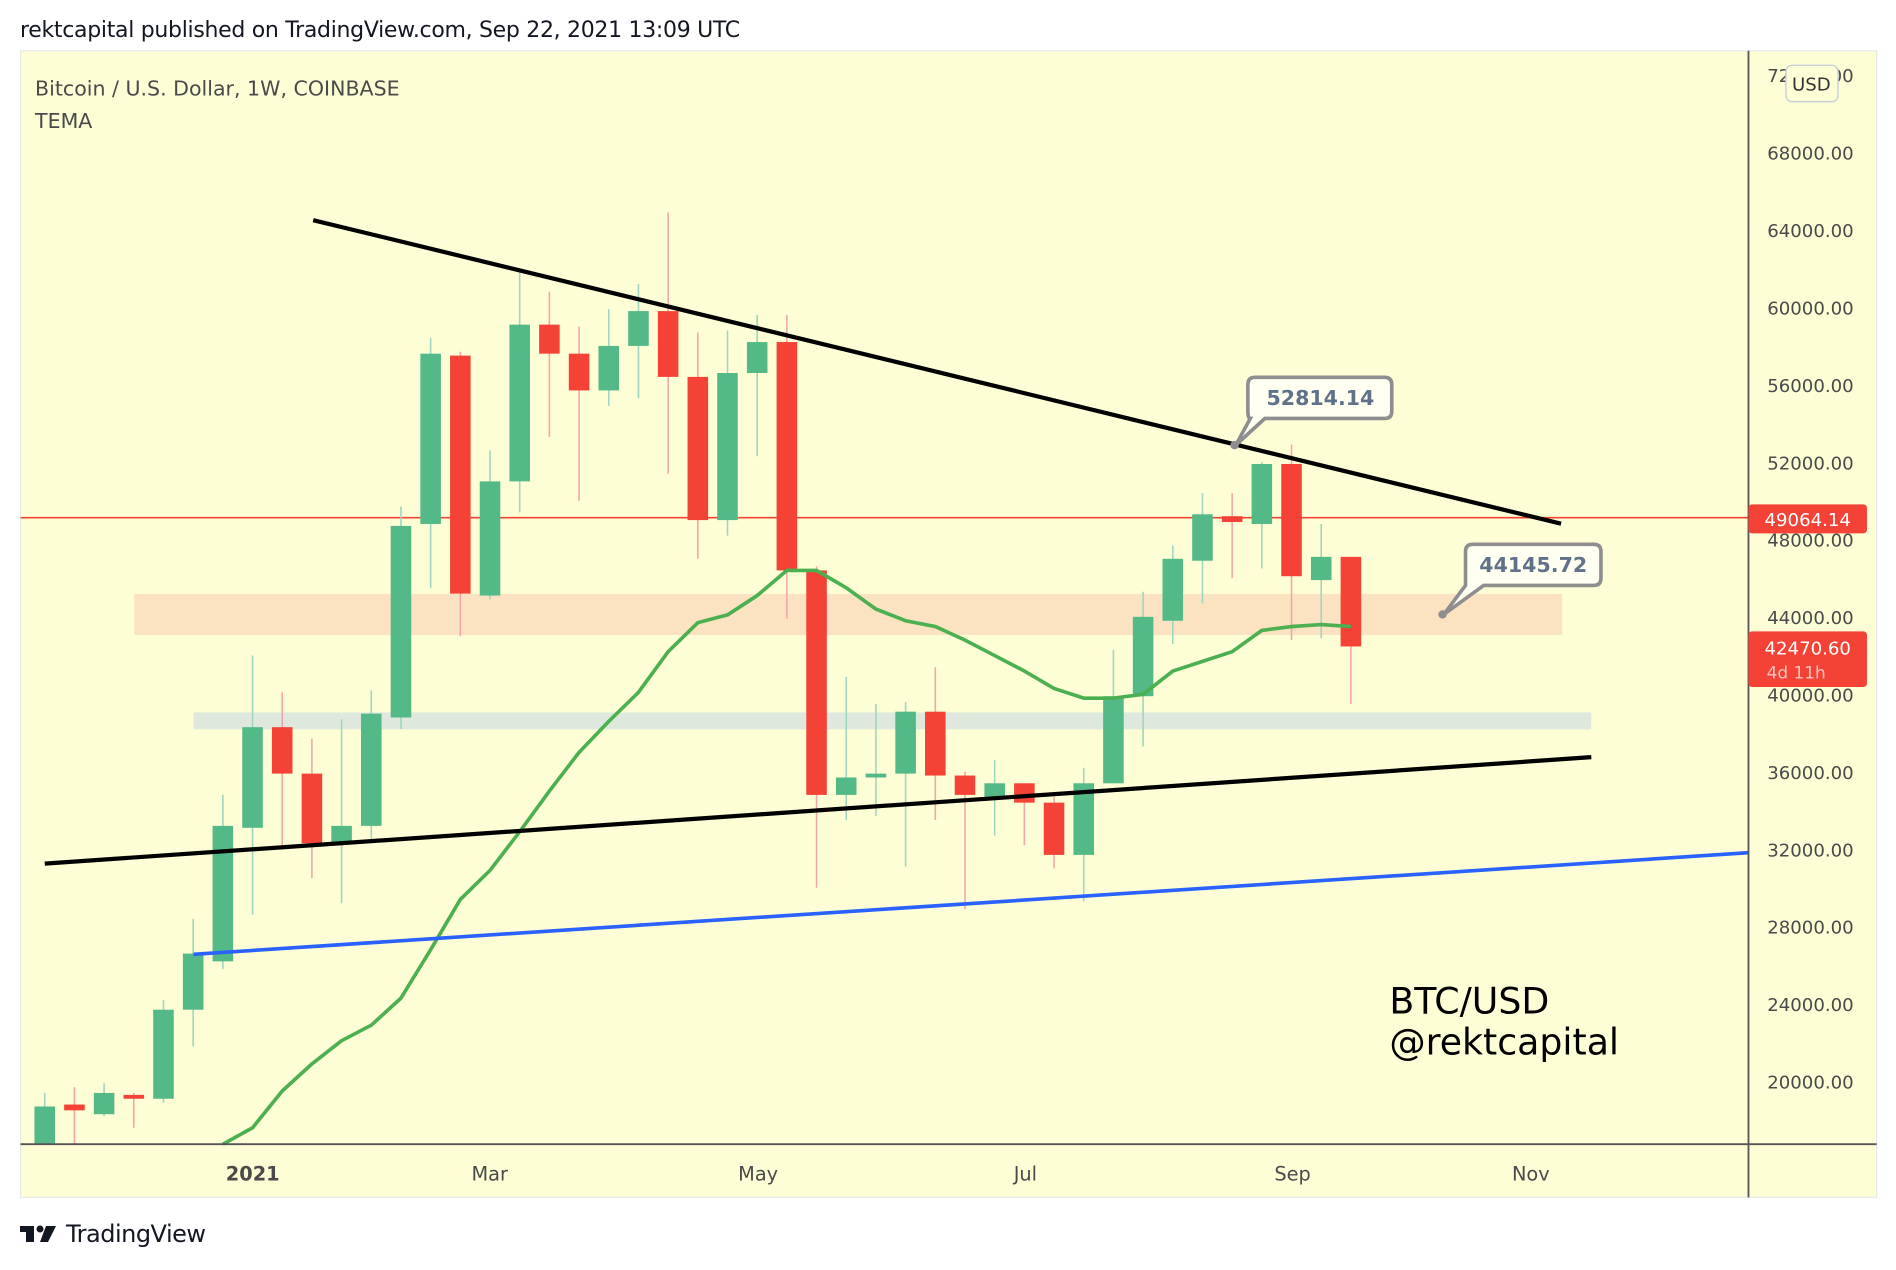  What do you see at coordinates (1810, 463) in the screenshot?
I see `price-tick-label: 52000.00` at bounding box center [1810, 463].